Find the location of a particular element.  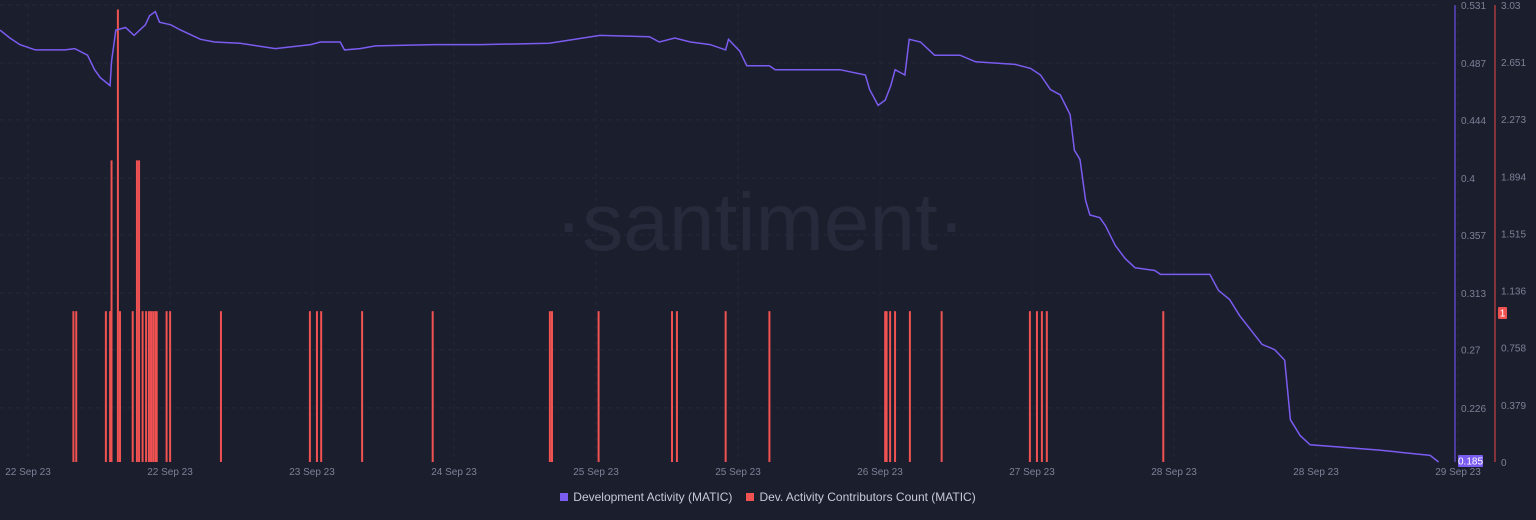

left-axis-tick-label: 0.226 is located at coordinates (1473, 409).